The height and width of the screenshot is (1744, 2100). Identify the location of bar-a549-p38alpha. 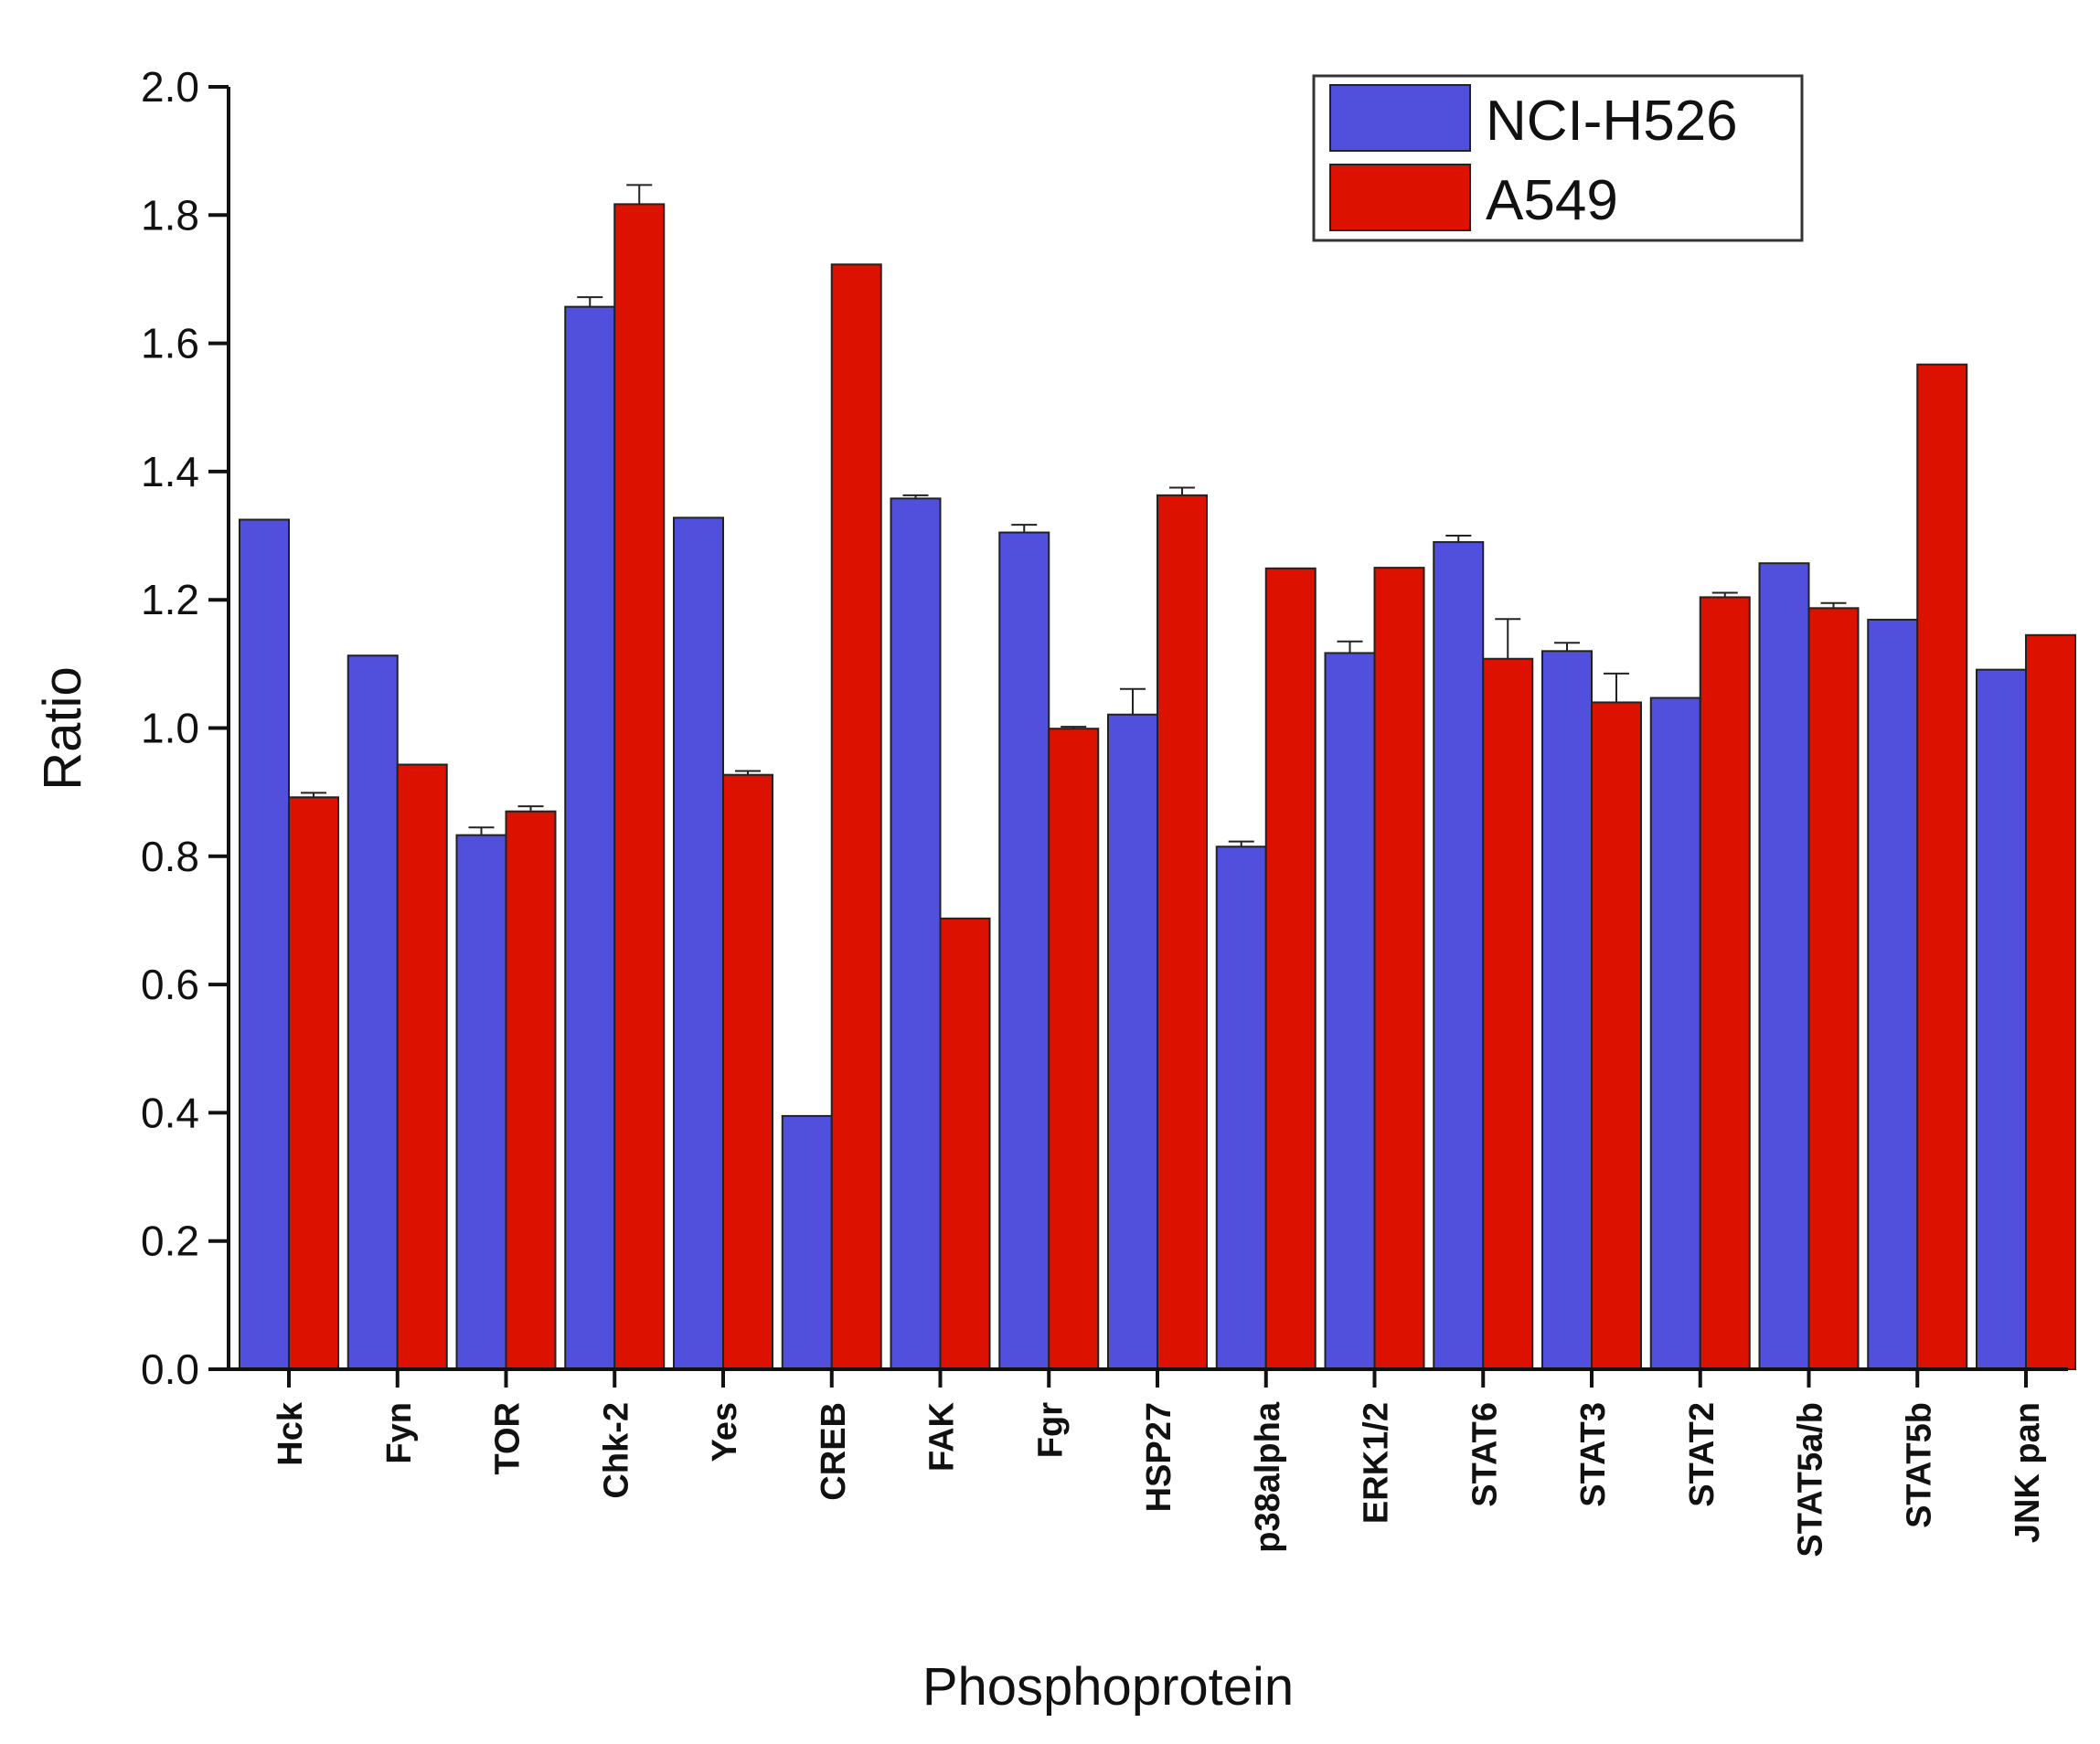
(1290, 968).